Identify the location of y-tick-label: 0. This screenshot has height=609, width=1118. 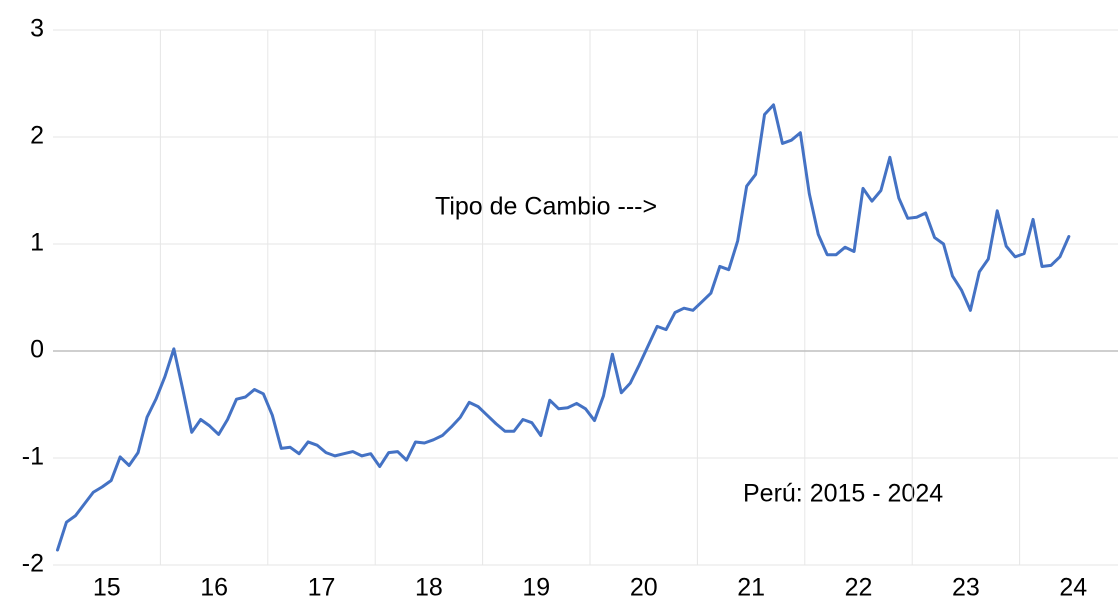
(37, 350).